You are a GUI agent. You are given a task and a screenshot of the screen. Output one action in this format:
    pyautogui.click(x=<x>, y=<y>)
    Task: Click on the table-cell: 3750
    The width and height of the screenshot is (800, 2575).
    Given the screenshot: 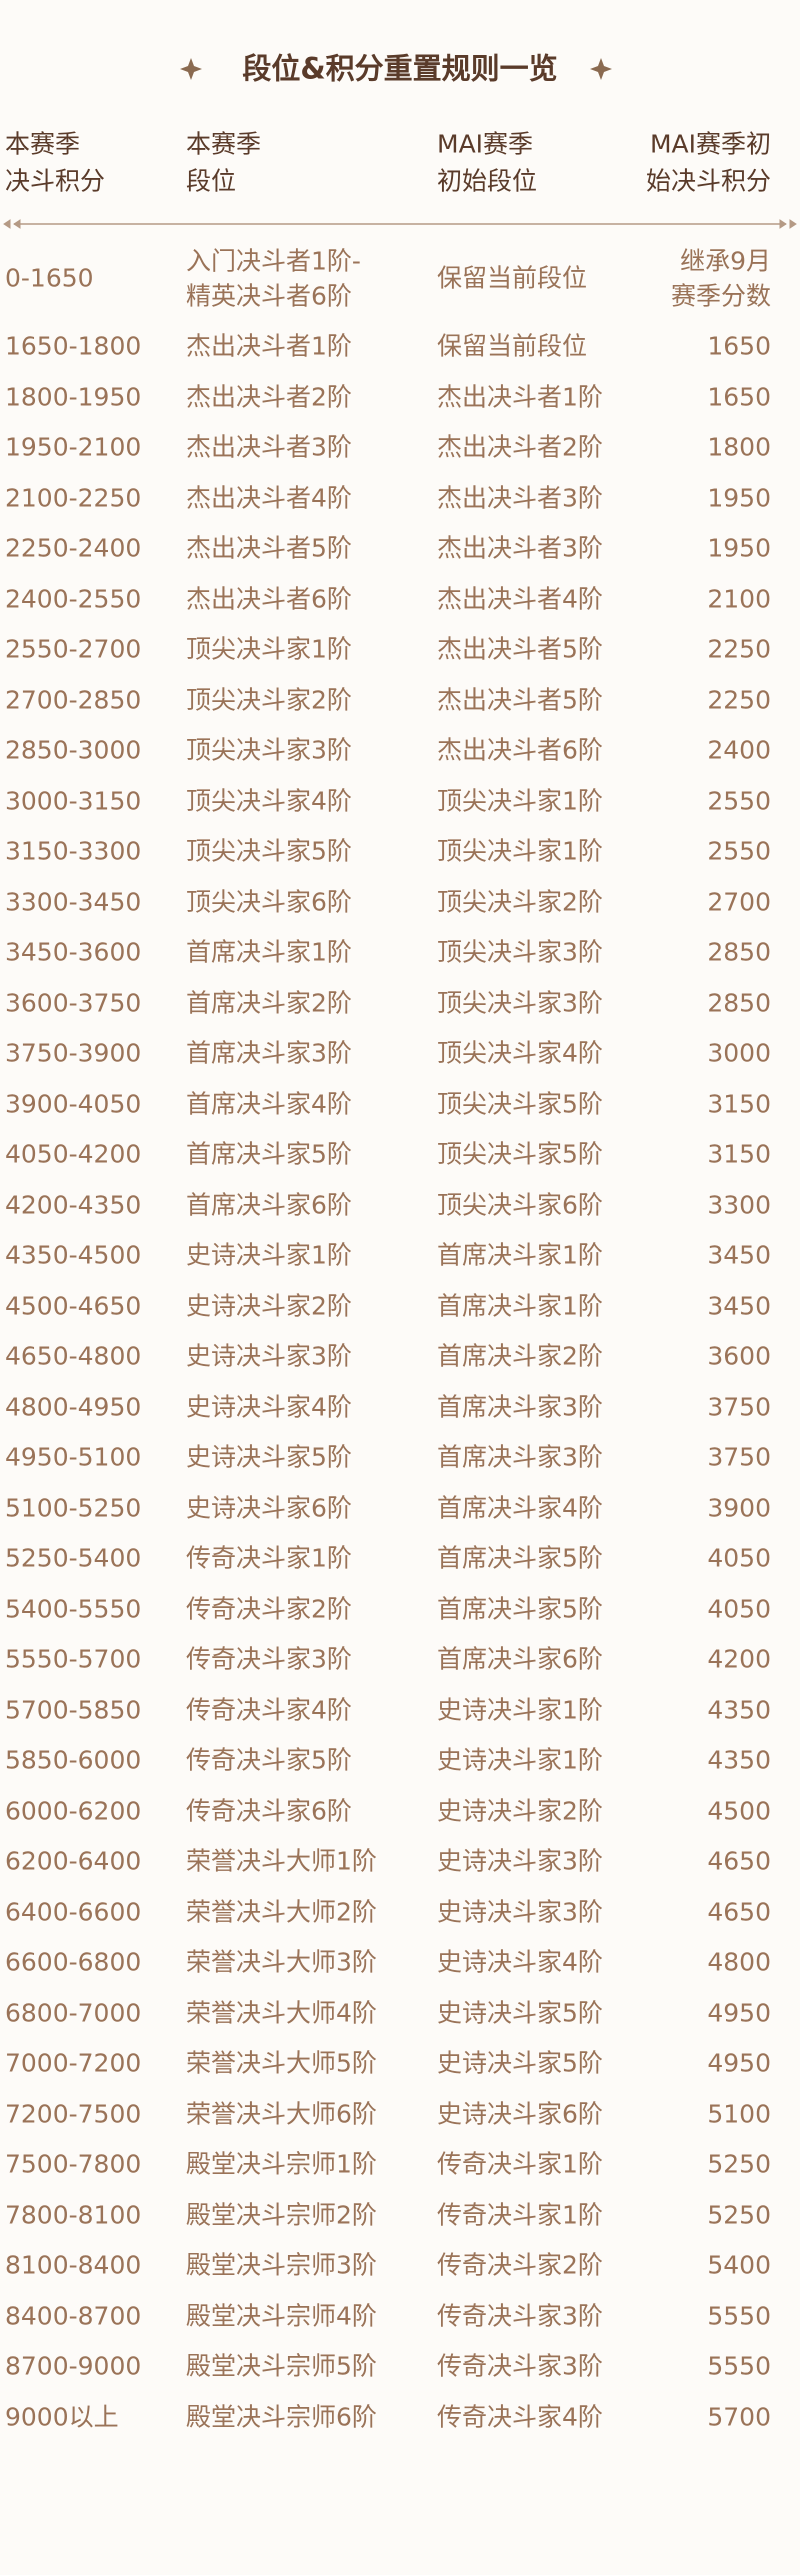 What is the action you would take?
    pyautogui.click(x=739, y=1406)
    